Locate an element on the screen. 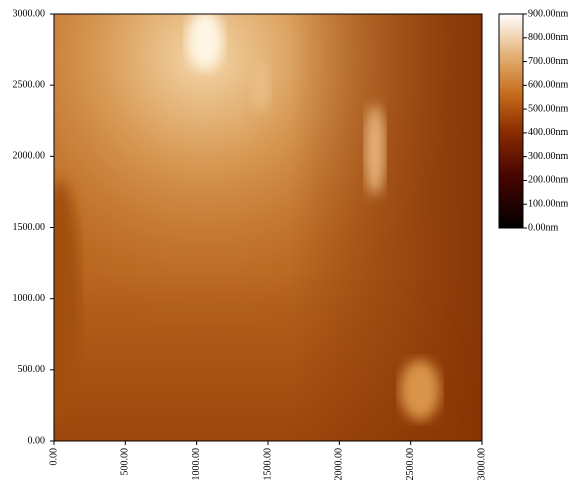 Image resolution: width=581 pixels, height=495 pixels. colorbar-tick-label: 200.00nm is located at coordinates (548, 180).